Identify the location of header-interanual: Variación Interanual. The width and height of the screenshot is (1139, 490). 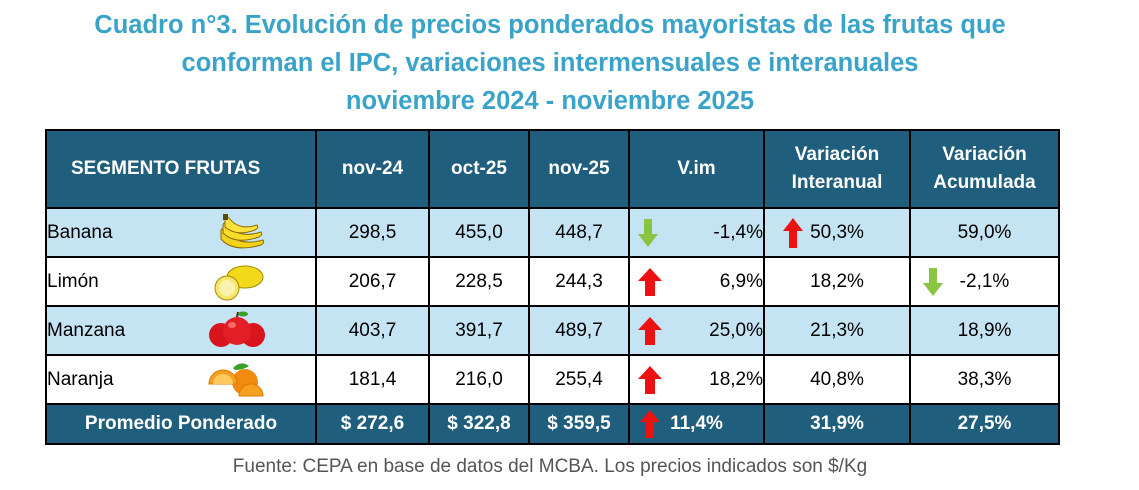
(837, 169).